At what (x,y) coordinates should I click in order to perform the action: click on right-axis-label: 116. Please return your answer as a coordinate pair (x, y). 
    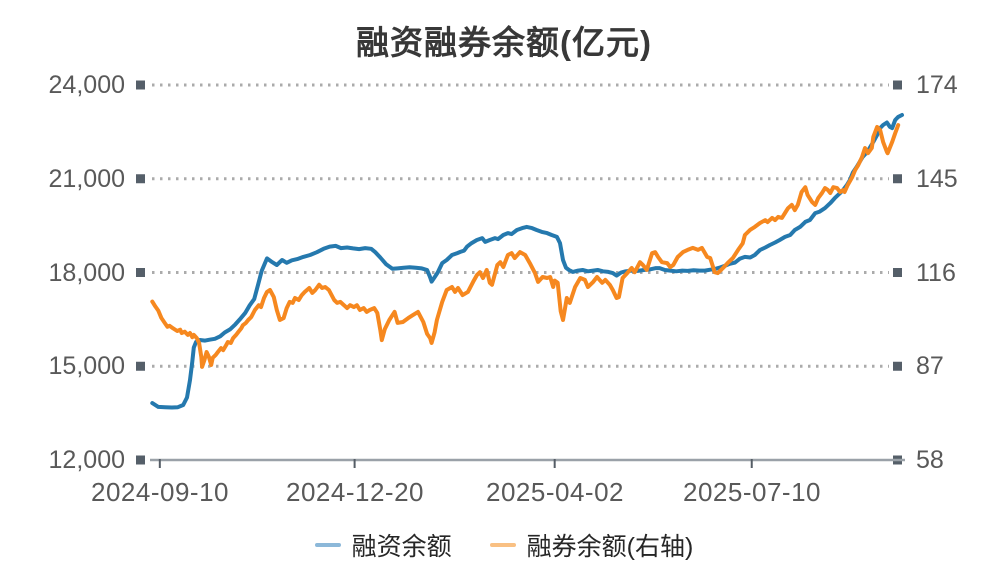
    Looking at the image, I should click on (936, 273).